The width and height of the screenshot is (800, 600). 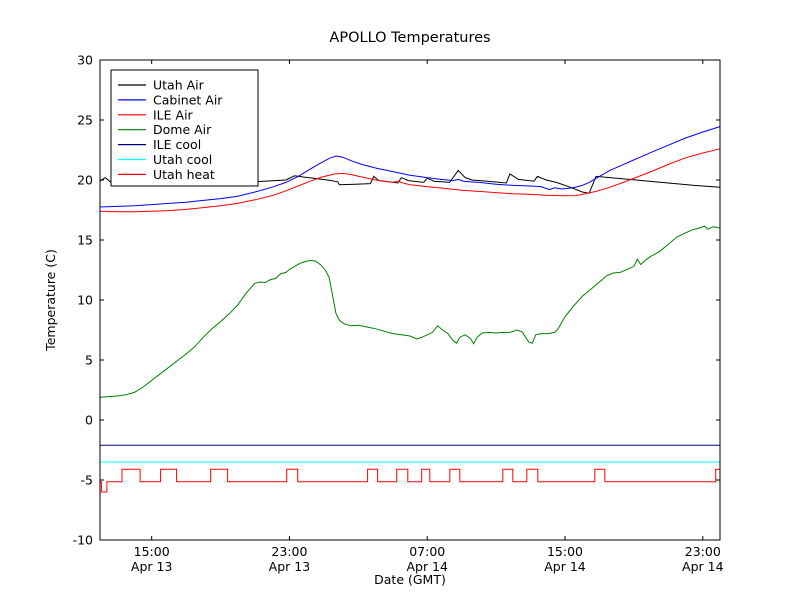 I want to click on legend-label: Utah Air, so click(x=179, y=85).